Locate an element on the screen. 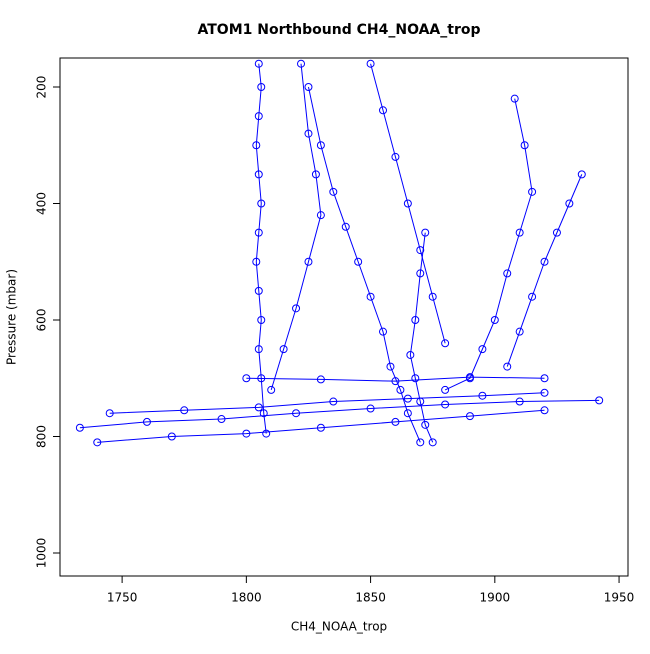 Image resolution: width=650 pixels, height=654 pixels. x-axis-label: CH4_NOAA_trop is located at coordinates (339, 627).